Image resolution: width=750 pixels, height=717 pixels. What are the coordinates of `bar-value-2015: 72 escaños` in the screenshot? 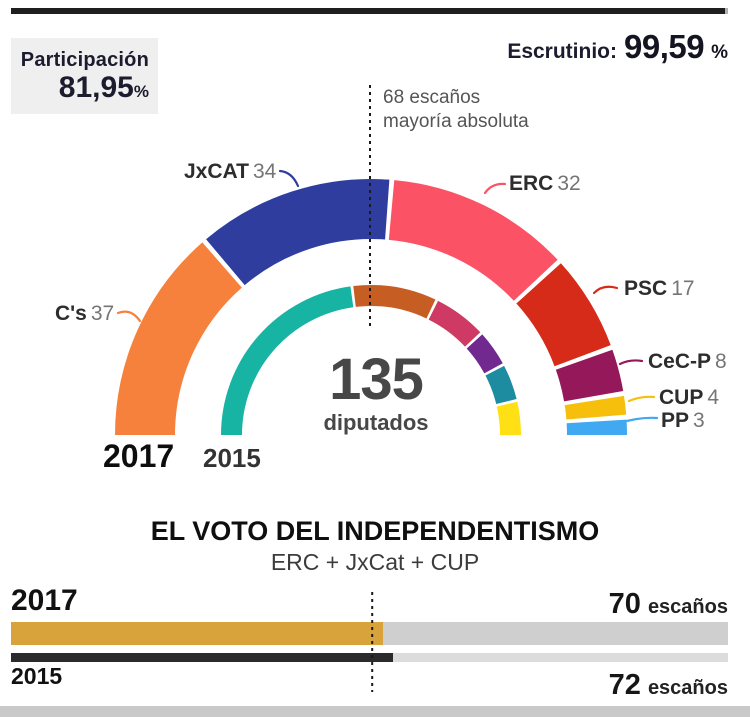 It's located at (668, 685).